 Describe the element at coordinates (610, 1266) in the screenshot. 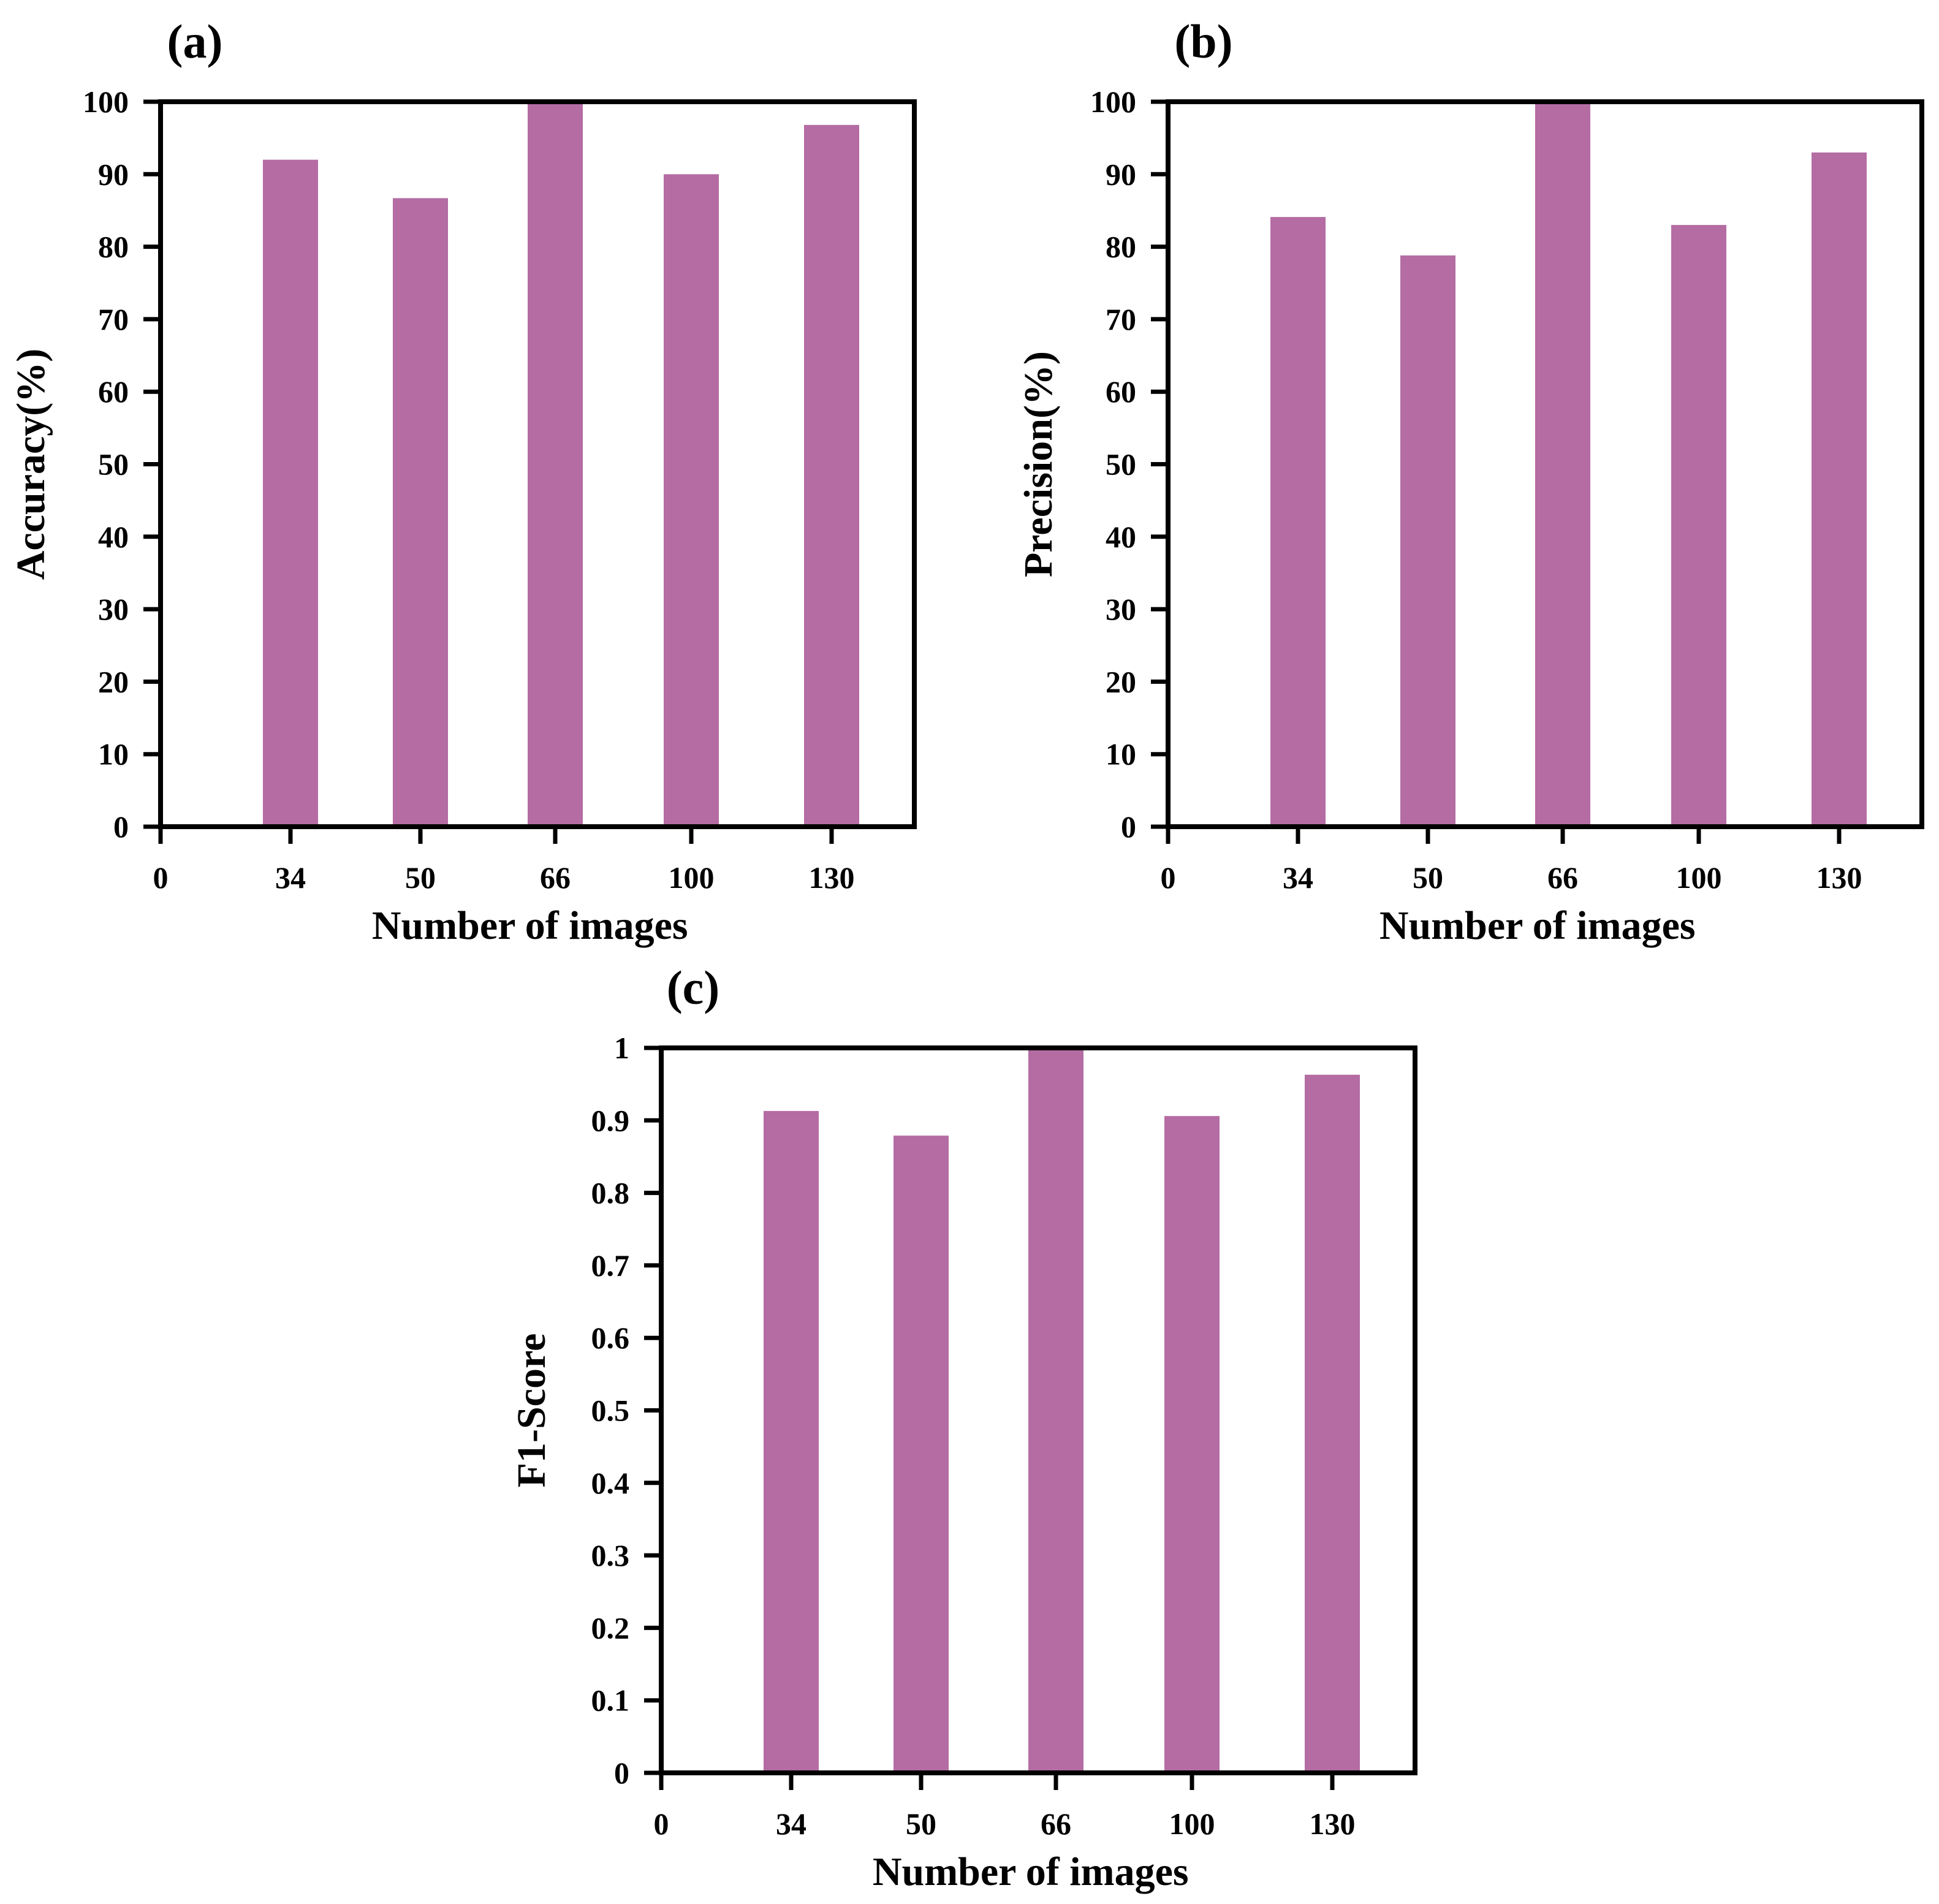

I see `y-tick-label: 0.7` at that location.